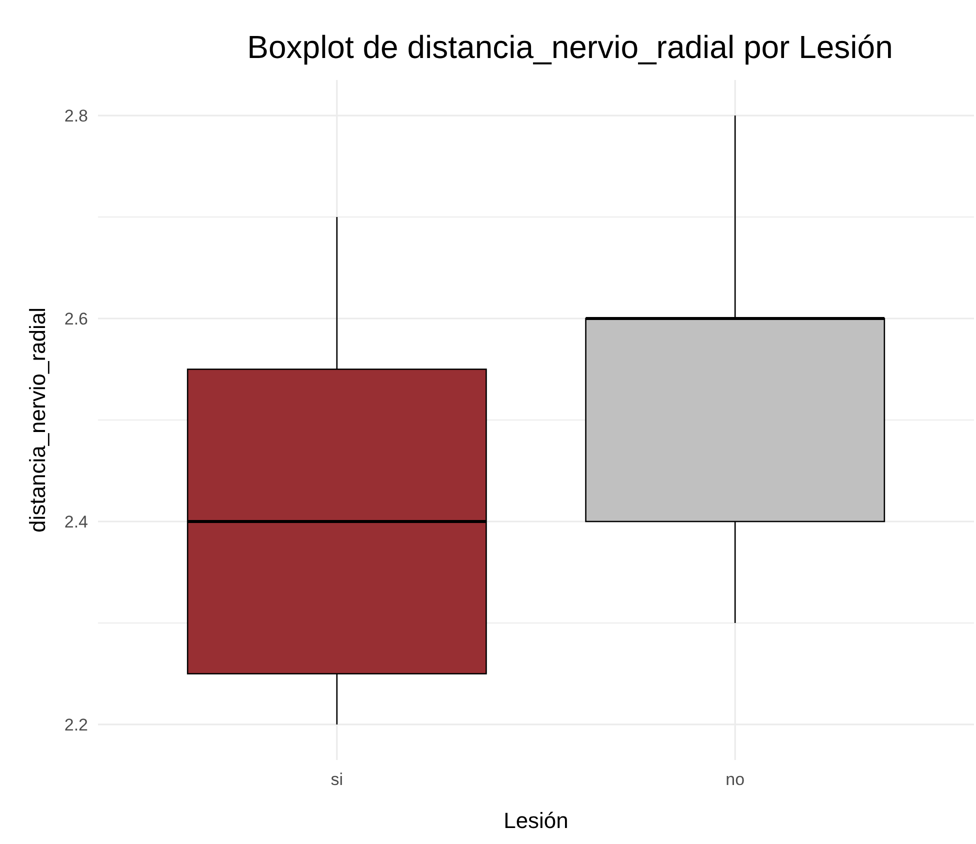 The width and height of the screenshot is (976, 844). I want to click on chart-title: Boxplot de distancia_nervio_radial por Lesión, so click(570, 47).